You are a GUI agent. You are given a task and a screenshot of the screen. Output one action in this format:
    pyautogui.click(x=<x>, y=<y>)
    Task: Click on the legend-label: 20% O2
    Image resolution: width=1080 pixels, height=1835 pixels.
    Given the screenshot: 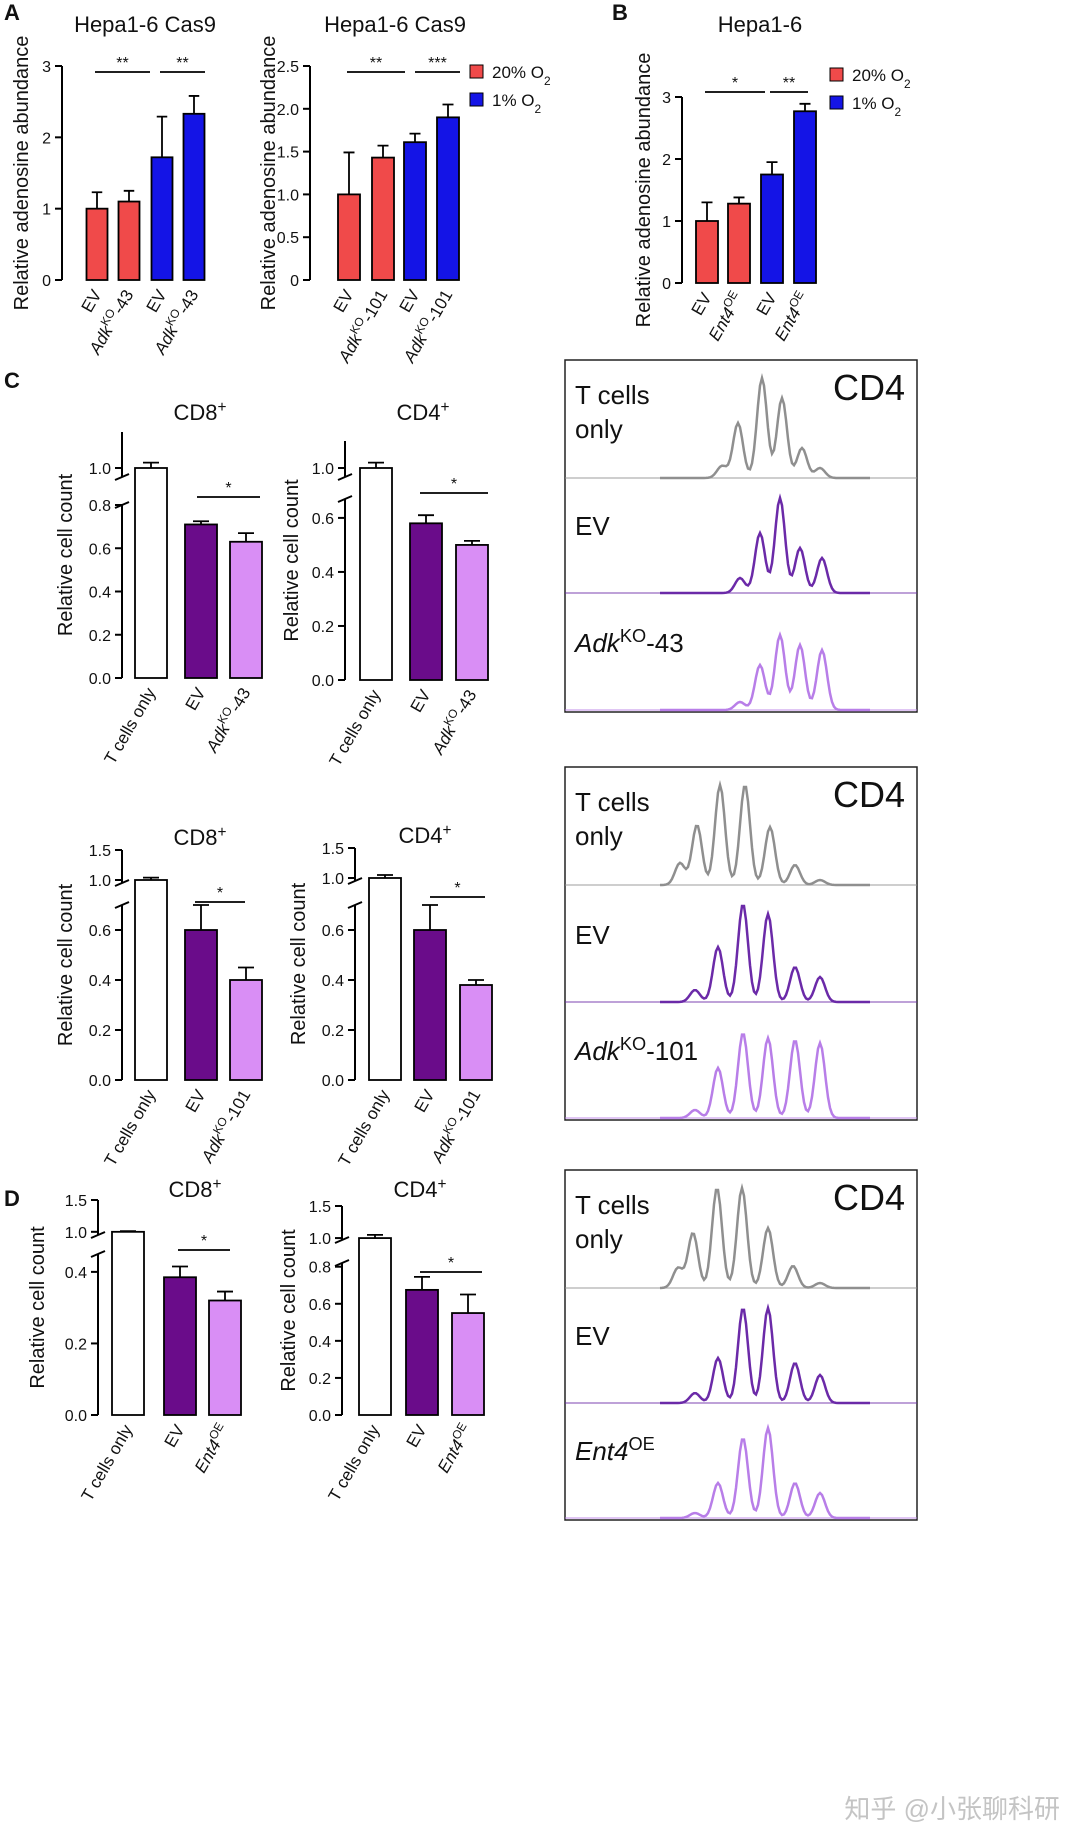 What is the action you would take?
    pyautogui.click(x=521, y=75)
    